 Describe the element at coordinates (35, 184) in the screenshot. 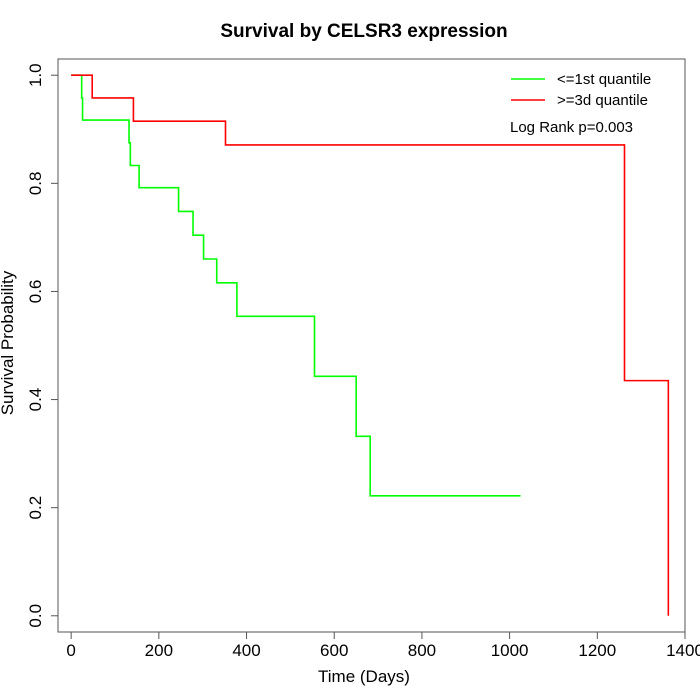

I see `y-tick-label: 0.8` at that location.